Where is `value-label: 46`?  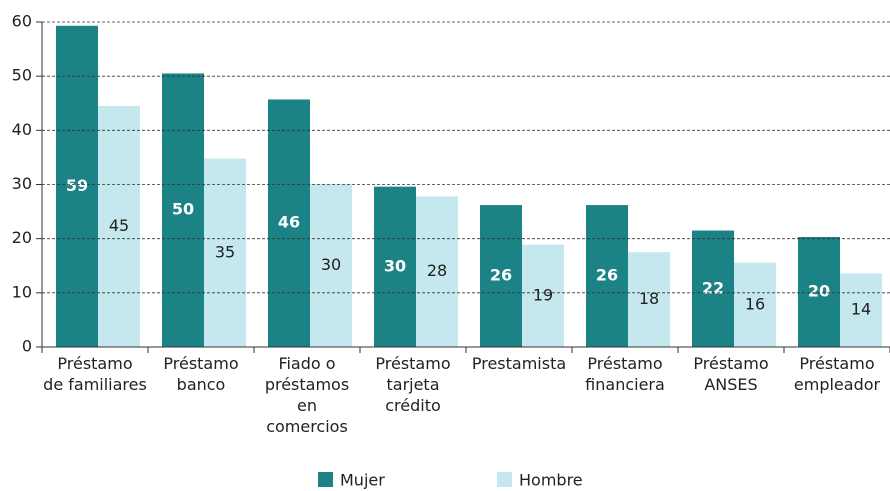 value-label: 46 is located at coordinates (289, 222).